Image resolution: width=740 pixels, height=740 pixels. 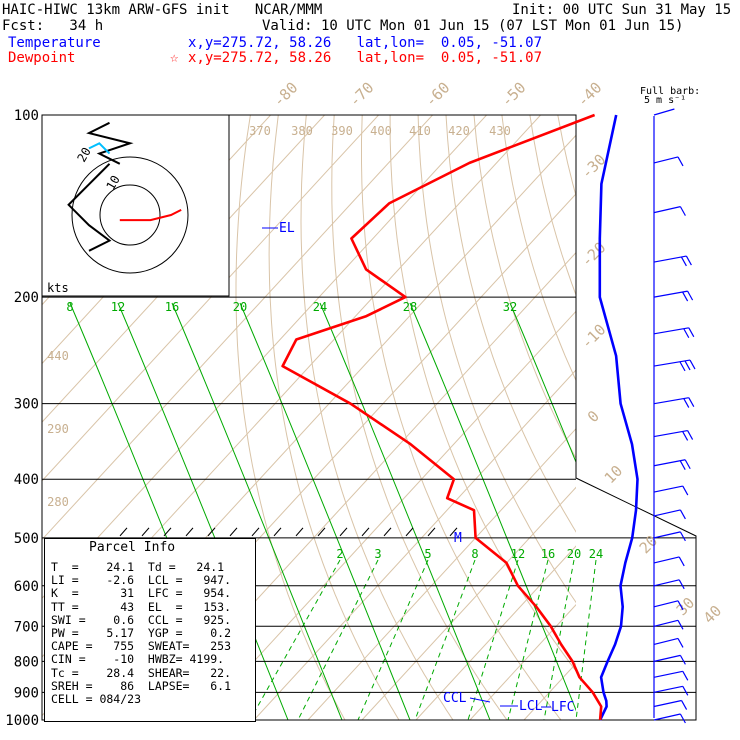 What do you see at coordinates (22, 721) in the screenshot?
I see `y-tick-label: 1000` at bounding box center [22, 721].